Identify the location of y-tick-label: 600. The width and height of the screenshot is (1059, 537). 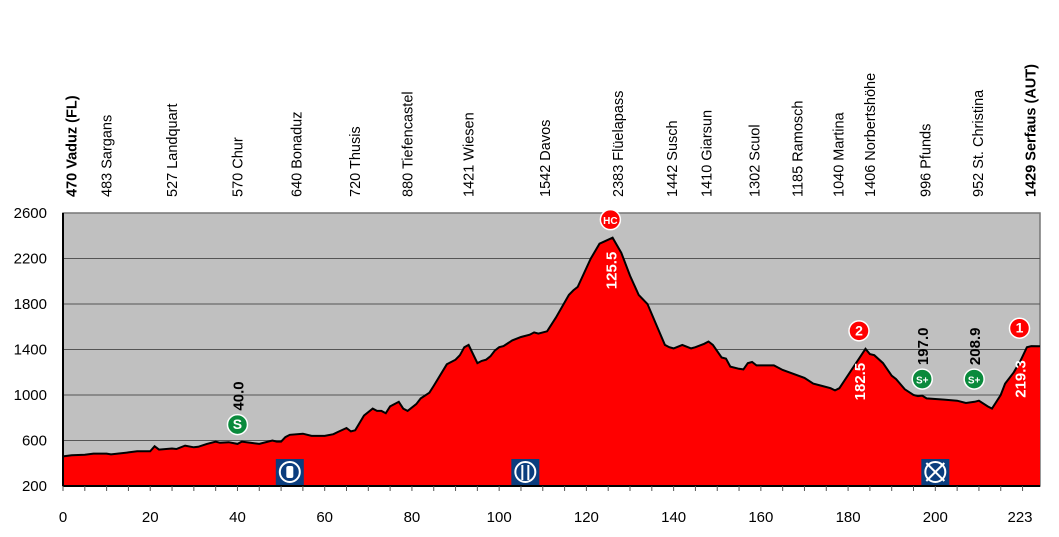
(34, 441).